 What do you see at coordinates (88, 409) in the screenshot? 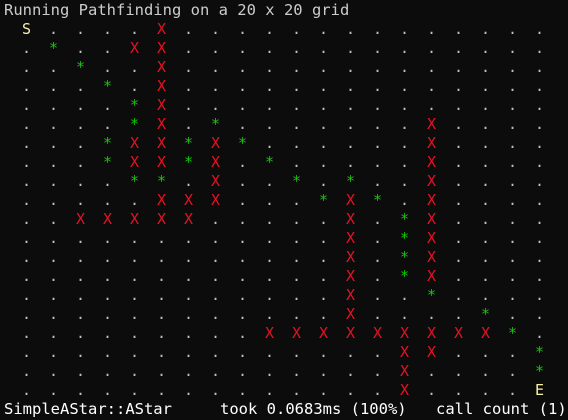
I see `algorithm-name: SimpleAStar::AStar` at bounding box center [88, 409].